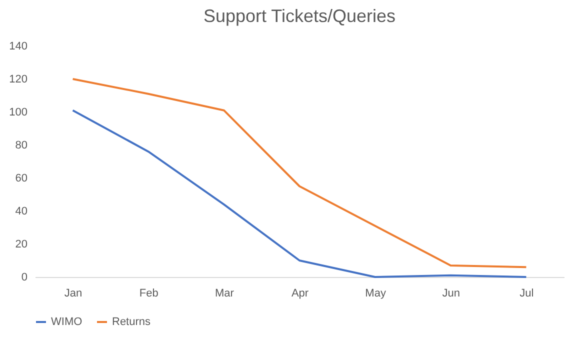 The height and width of the screenshot is (337, 576). Describe the element at coordinates (24, 278) in the screenshot. I see `y-tick-label: 0` at that location.